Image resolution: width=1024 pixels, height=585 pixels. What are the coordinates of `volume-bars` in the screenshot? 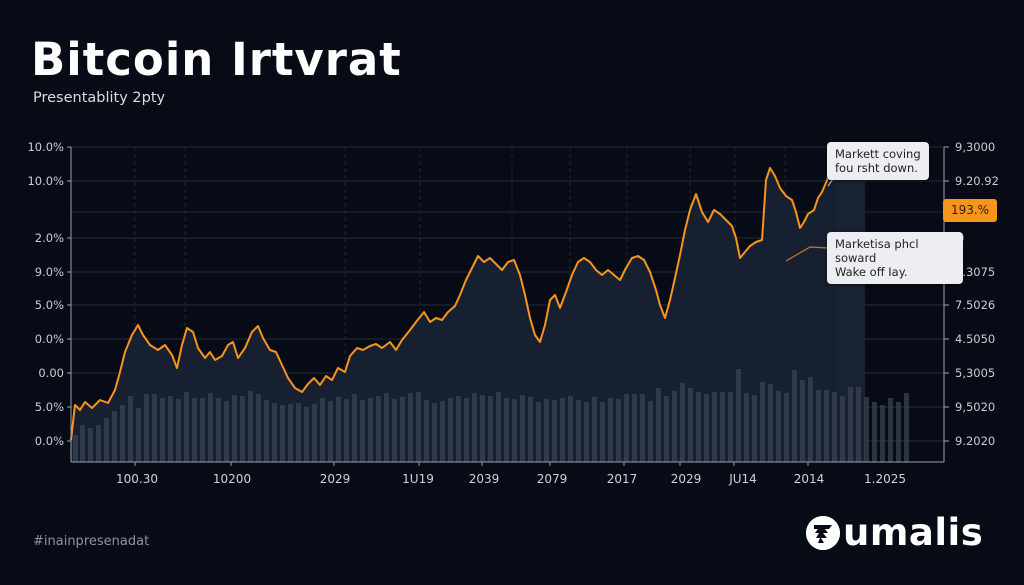 It's located at (491, 415).